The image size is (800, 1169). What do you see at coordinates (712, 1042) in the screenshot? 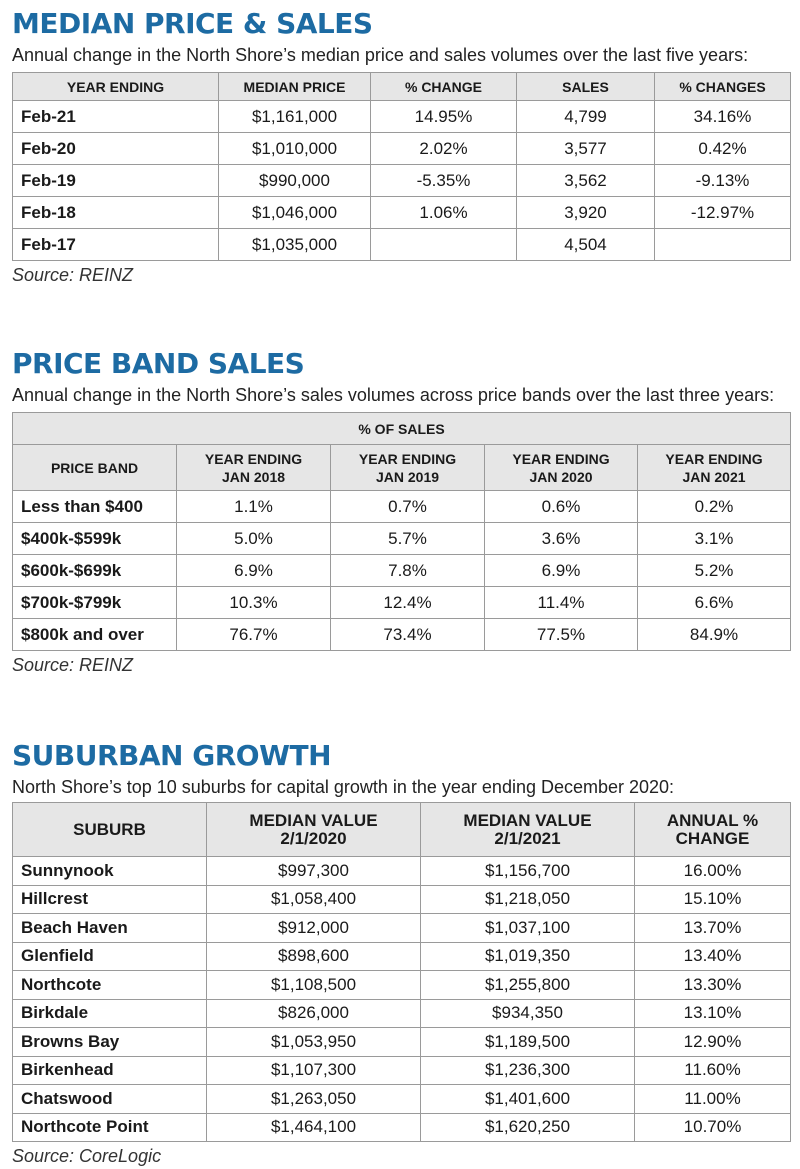
I see `table-cell: 12.90%` at bounding box center [712, 1042].